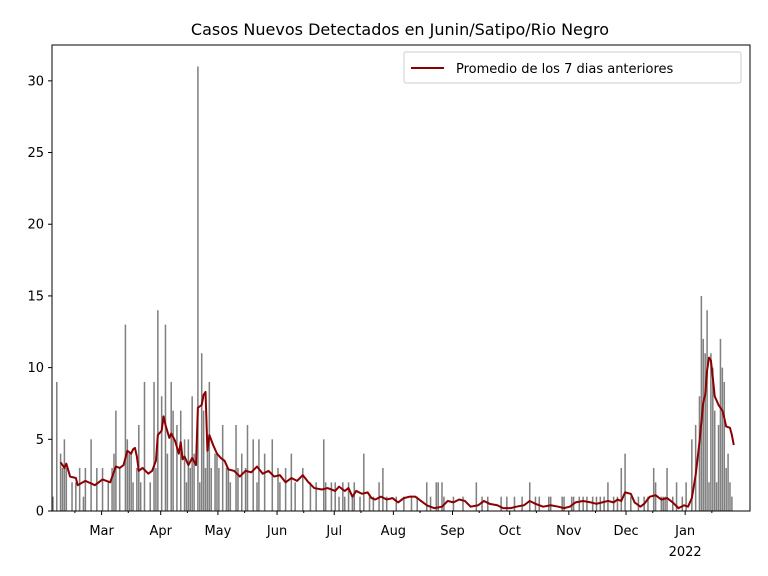  What do you see at coordinates (572, 67) in the screenshot?
I see `legend: Promedio de los 7 dias anteriores` at bounding box center [572, 67].